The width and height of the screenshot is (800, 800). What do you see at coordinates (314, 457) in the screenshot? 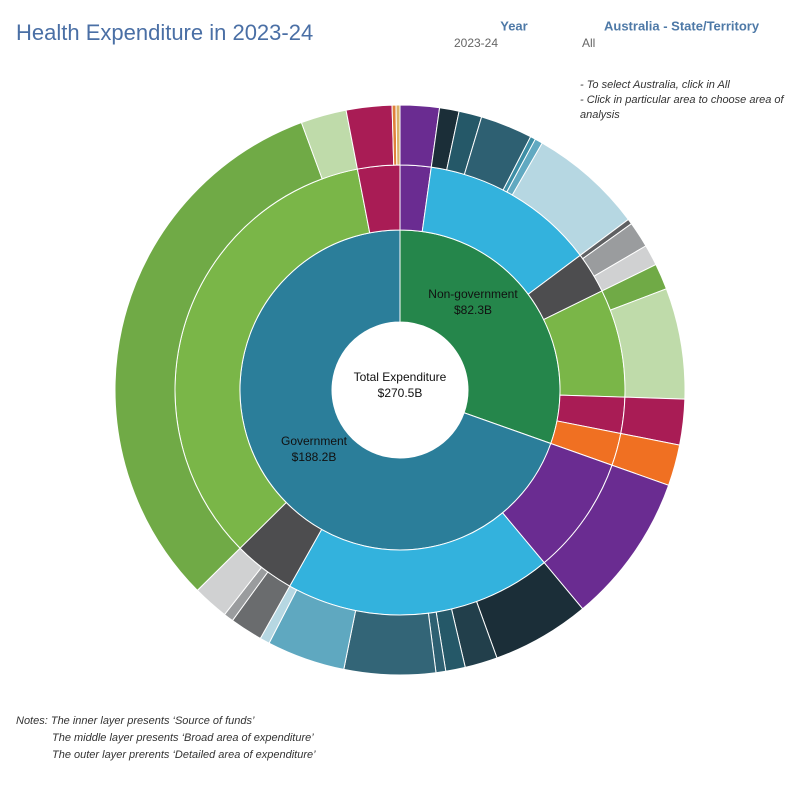
I see `segment-value: $188.2B` at bounding box center [314, 457].